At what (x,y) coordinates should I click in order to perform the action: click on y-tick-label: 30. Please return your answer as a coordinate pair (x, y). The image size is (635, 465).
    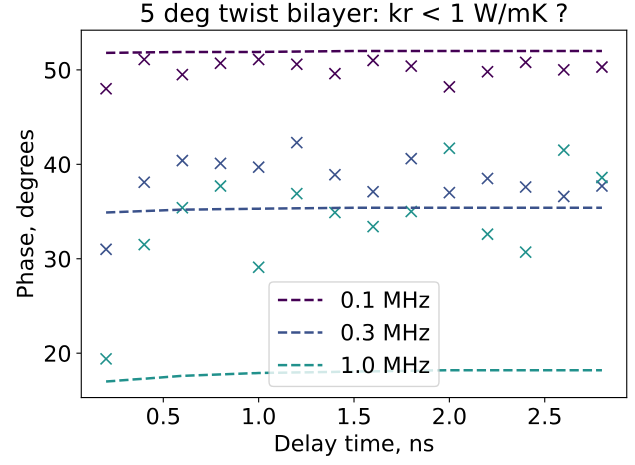
    Looking at the image, I should click on (57, 259).